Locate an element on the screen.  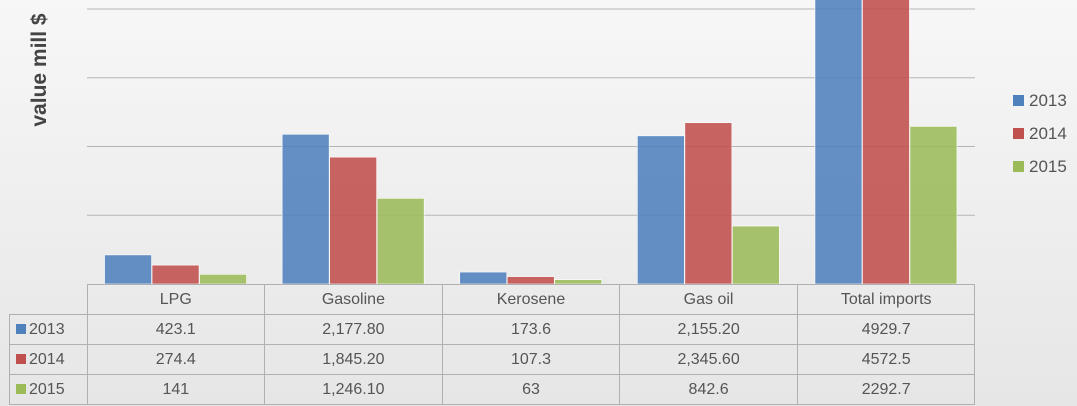
bar-2015-gas-oil is located at coordinates (756, 254).